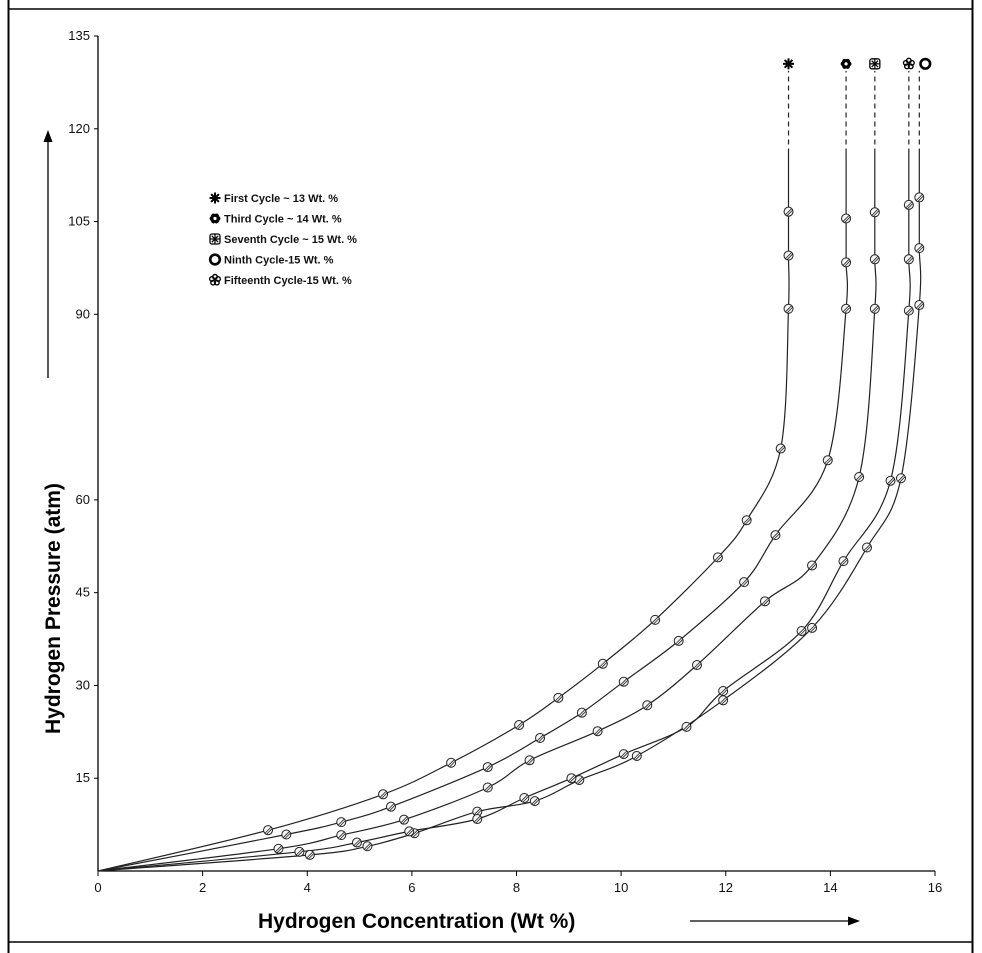 This screenshot has height=953, width=982. What do you see at coordinates (202, 887) in the screenshot?
I see `x-tick-label: 2` at bounding box center [202, 887].